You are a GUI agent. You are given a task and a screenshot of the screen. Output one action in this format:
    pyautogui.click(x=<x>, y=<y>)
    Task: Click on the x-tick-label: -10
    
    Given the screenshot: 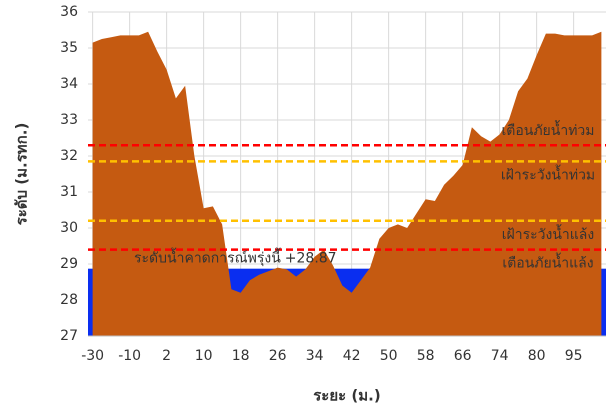 What is the action you would take?
    pyautogui.click(x=129, y=356)
    